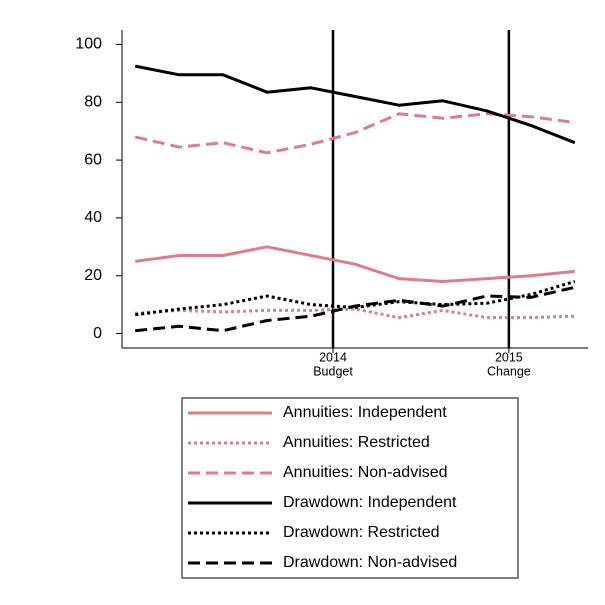 The image size is (605, 605). Describe the element at coordinates (370, 562) in the screenshot. I see `legend-label: Drawdown: Non-advised` at that location.